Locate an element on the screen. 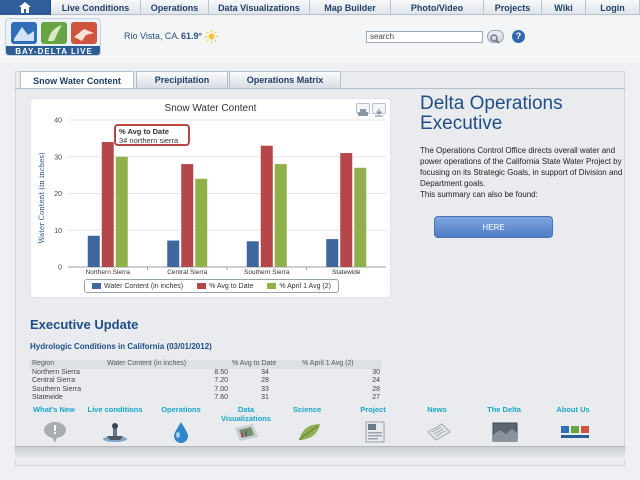 The image size is (640, 480). bottom-nav-about-us: About Us is located at coordinates (573, 409).